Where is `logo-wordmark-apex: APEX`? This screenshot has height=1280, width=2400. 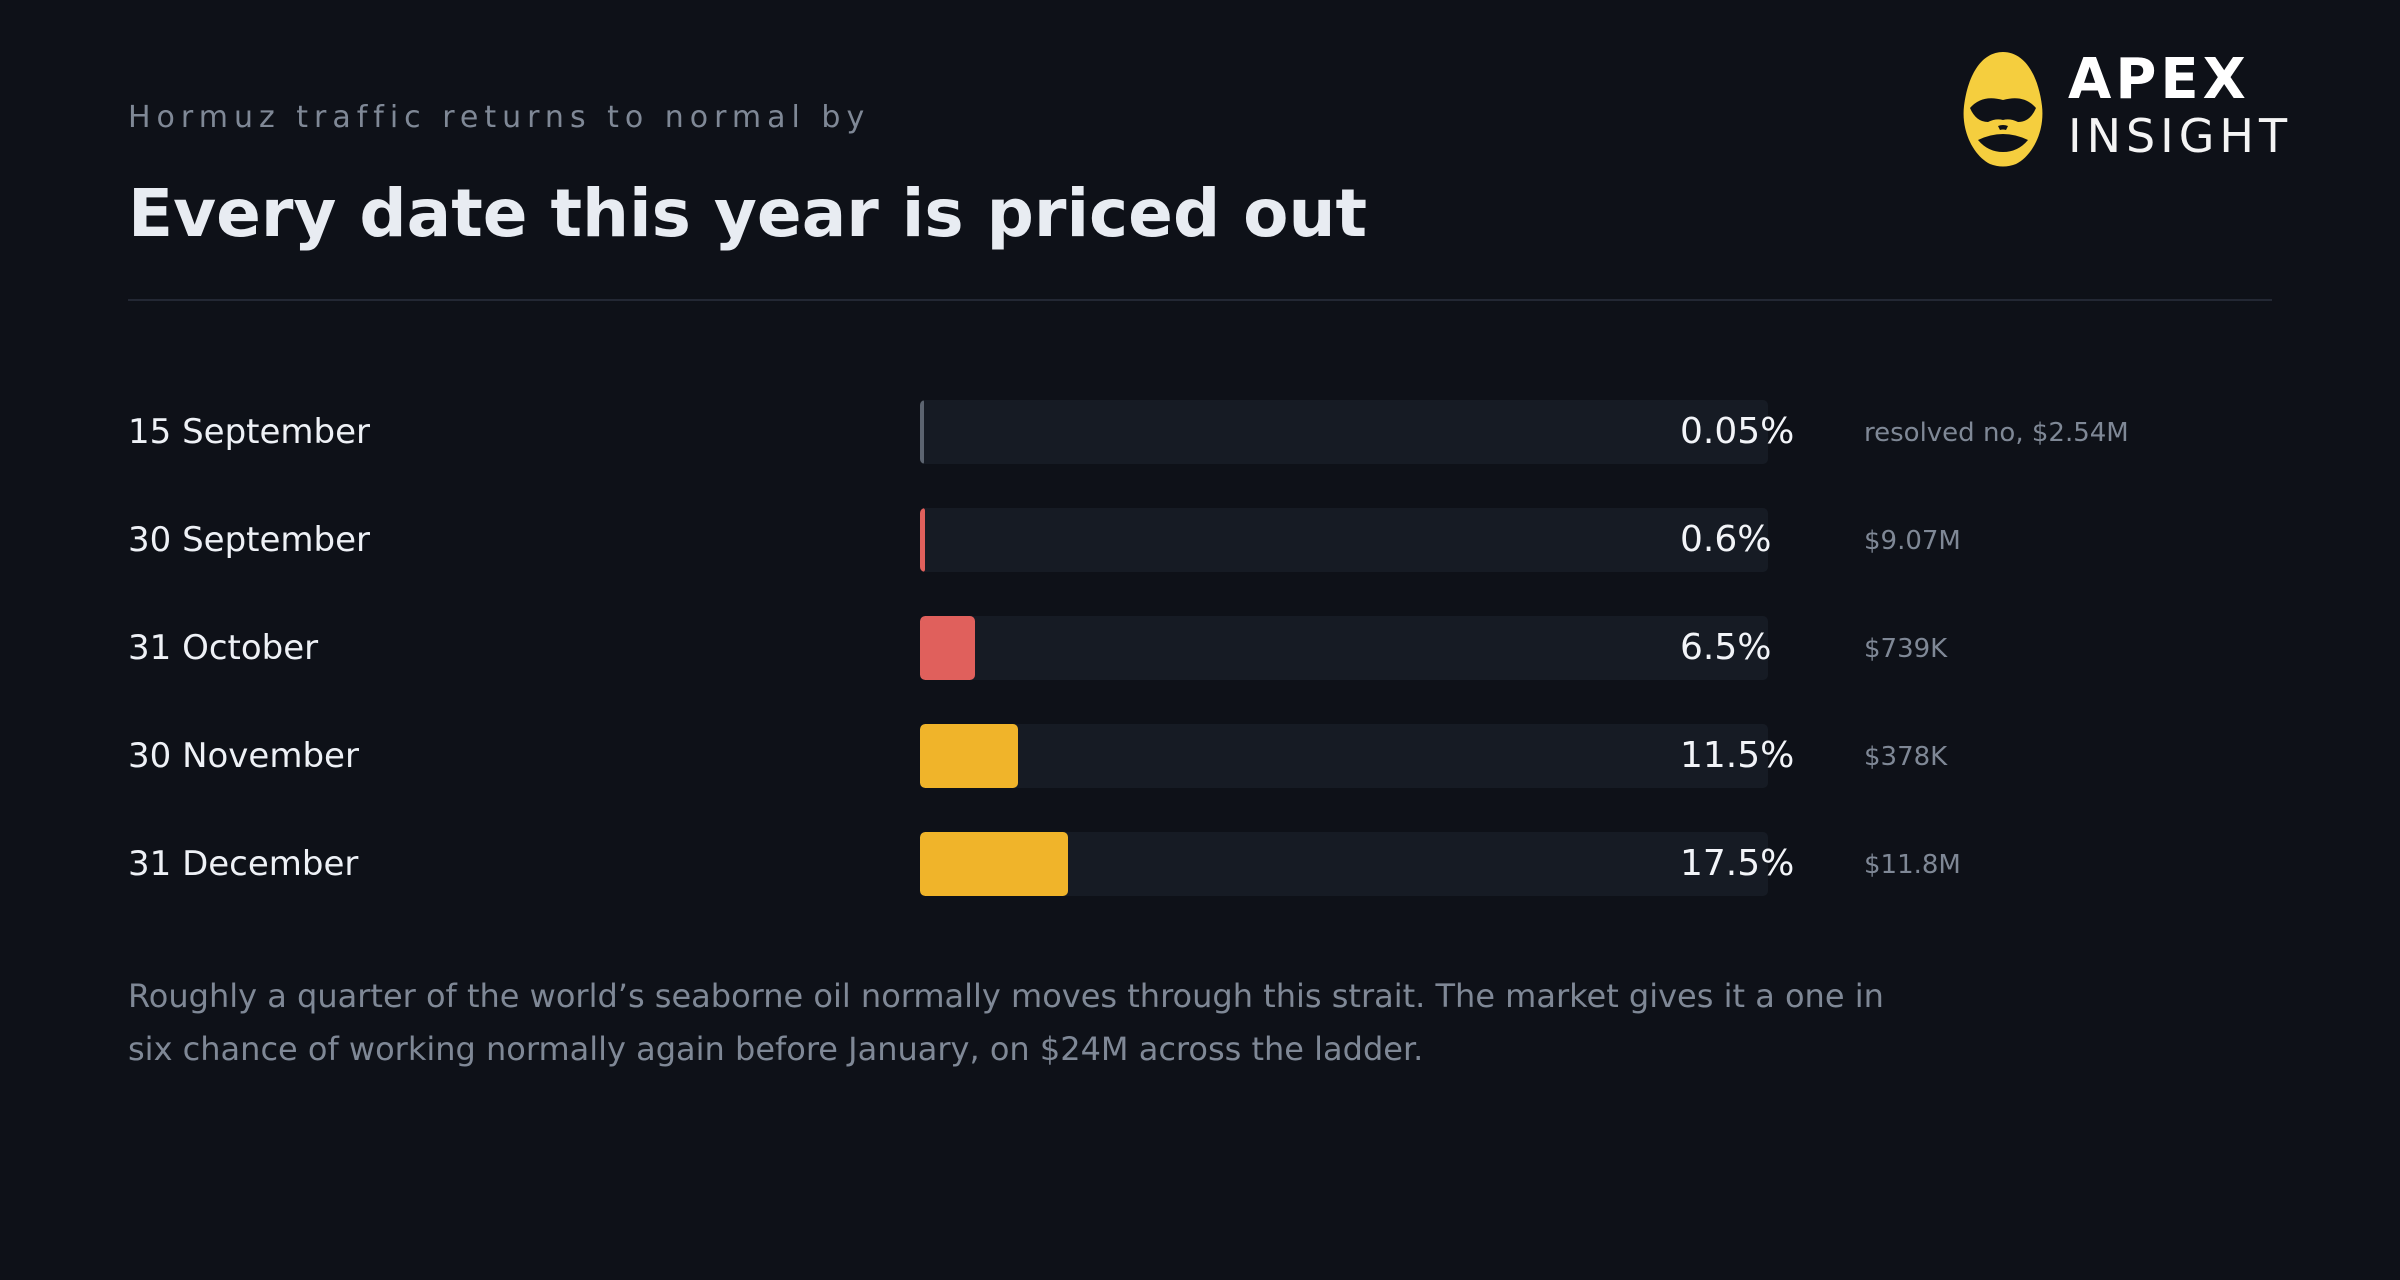
logo-wordmark-apex: APEX is located at coordinates (2159, 78).